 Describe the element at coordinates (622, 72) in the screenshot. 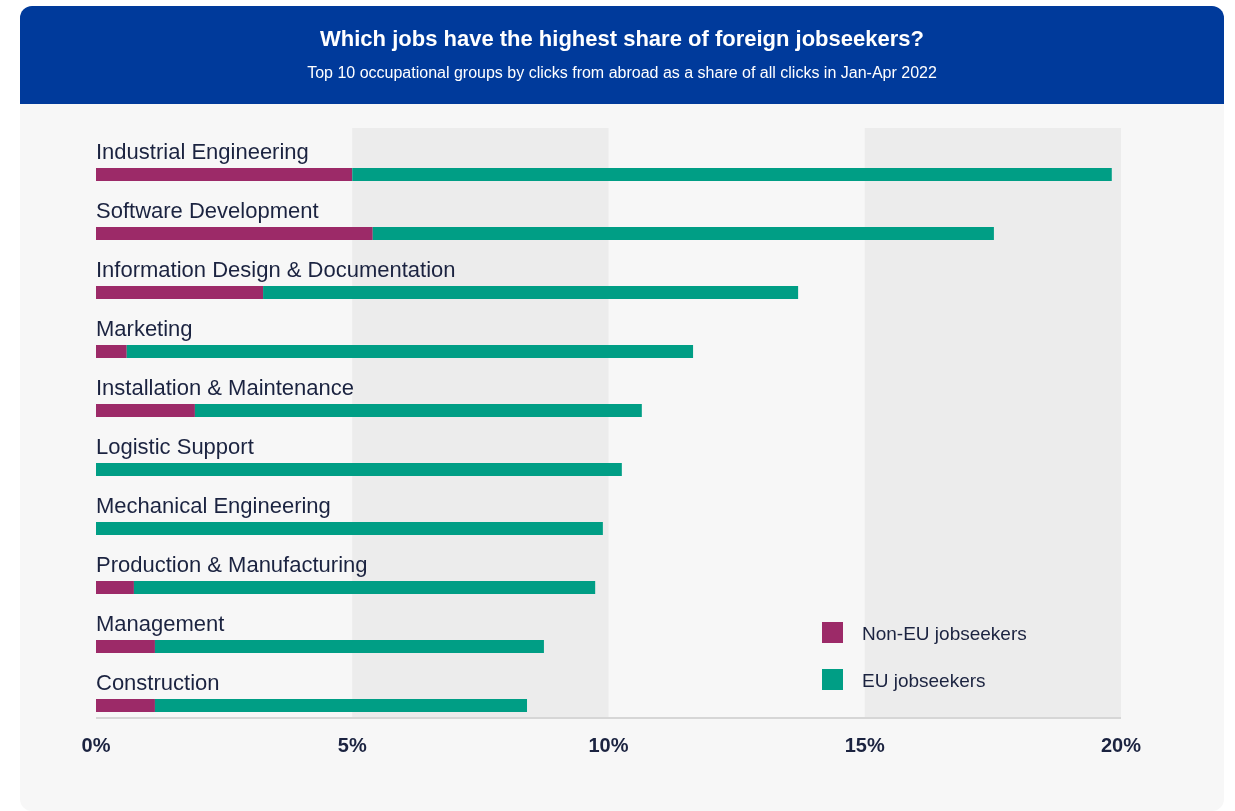

I see `chart-subtitle: Top 10 occupational groups by clicks from abroad as a share of all clicks in Jan-Apr 2022` at that location.